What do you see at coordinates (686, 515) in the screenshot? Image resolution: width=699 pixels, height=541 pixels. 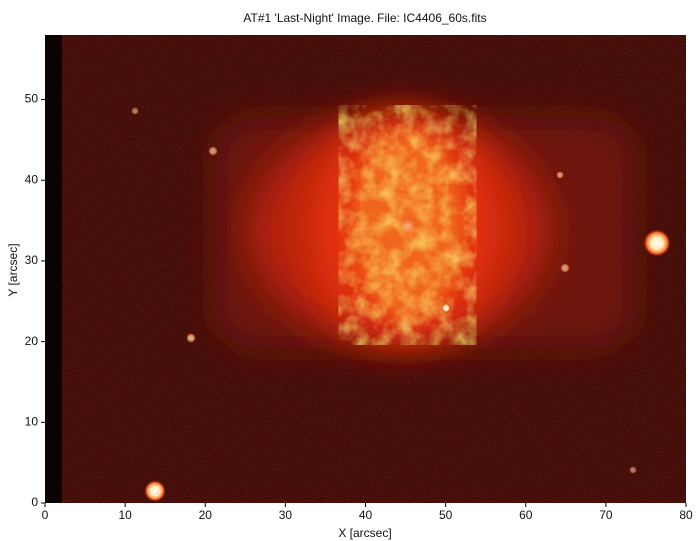 I see `x-tick-label: 80` at bounding box center [686, 515].